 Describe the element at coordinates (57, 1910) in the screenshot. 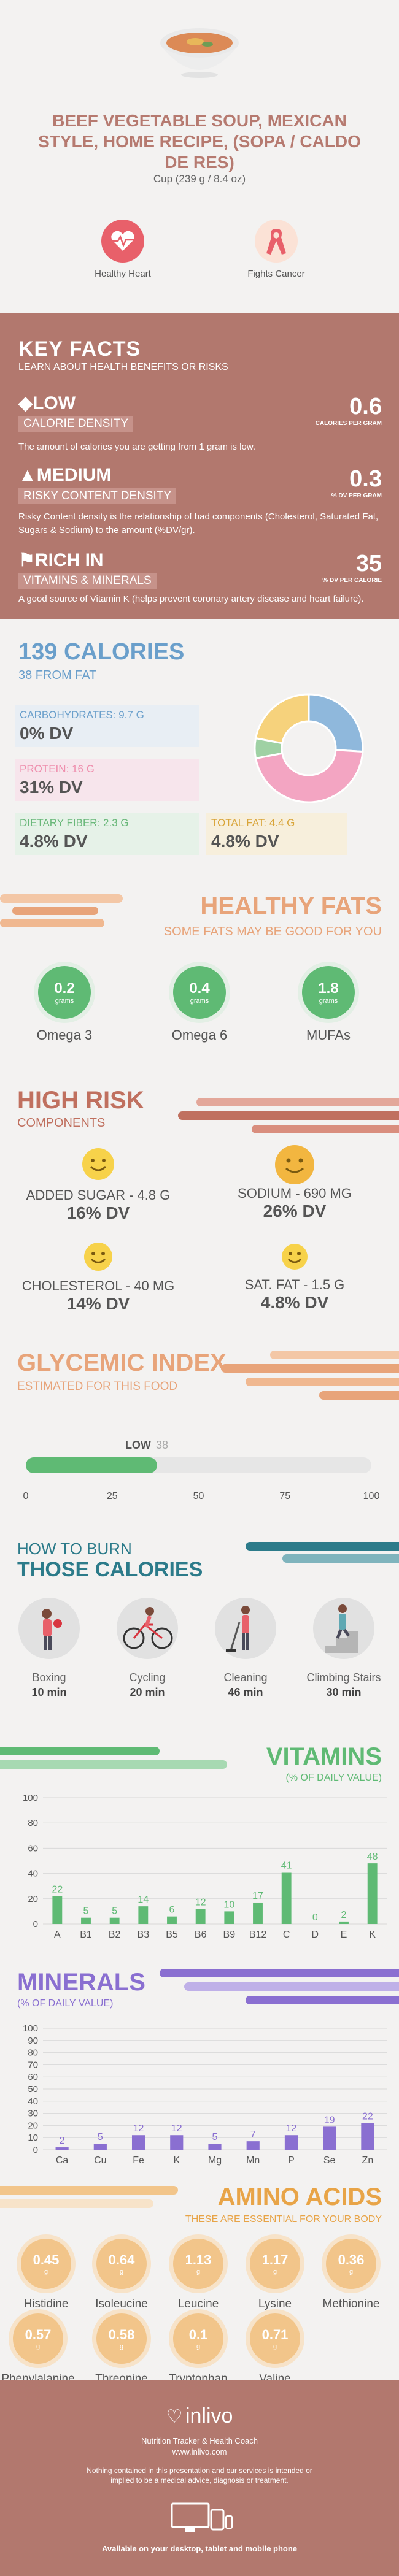

I see `bar-a` at that location.